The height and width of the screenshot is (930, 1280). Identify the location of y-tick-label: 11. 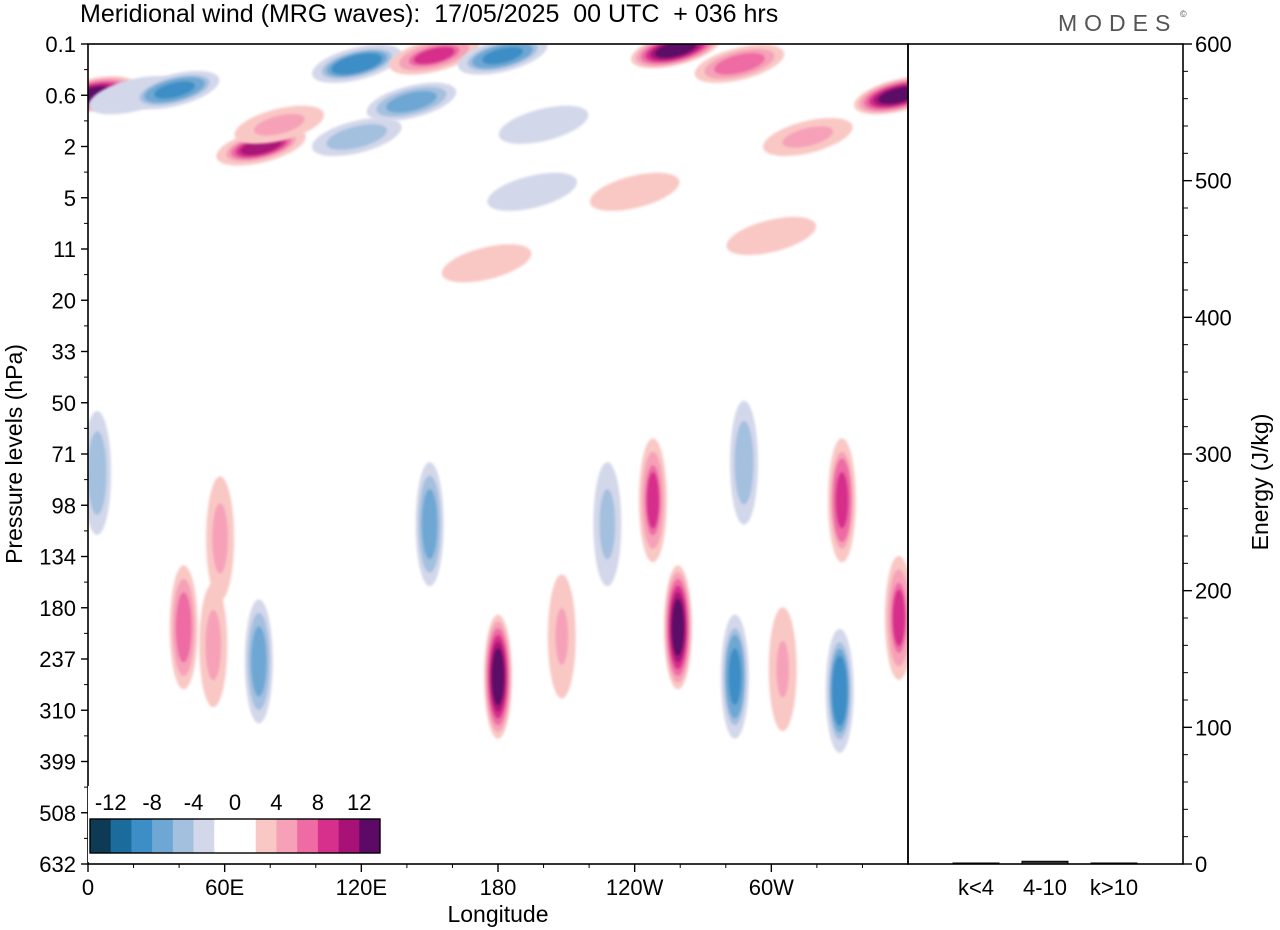
(64, 249).